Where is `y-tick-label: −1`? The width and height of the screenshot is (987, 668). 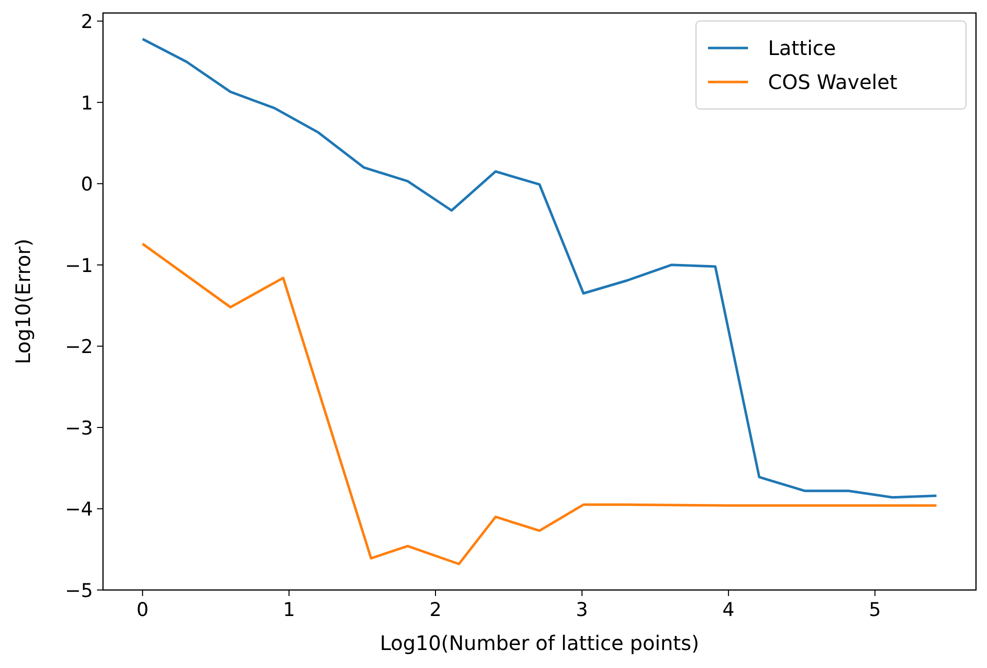 y-tick-label: −1 is located at coordinates (78, 265).